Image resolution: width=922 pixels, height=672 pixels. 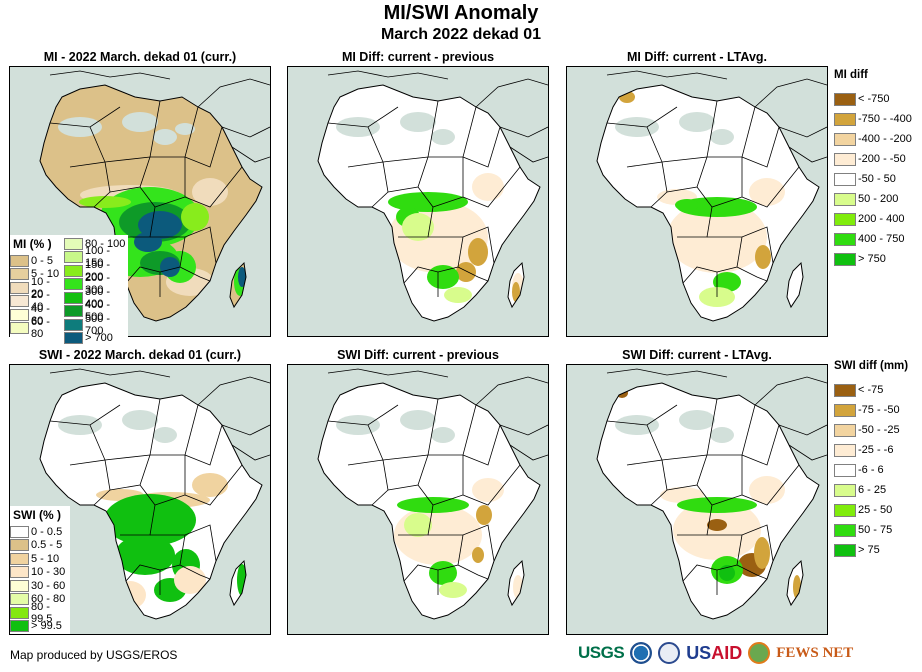 I want to click on legend-item: > 99.5, so click(x=40, y=627).